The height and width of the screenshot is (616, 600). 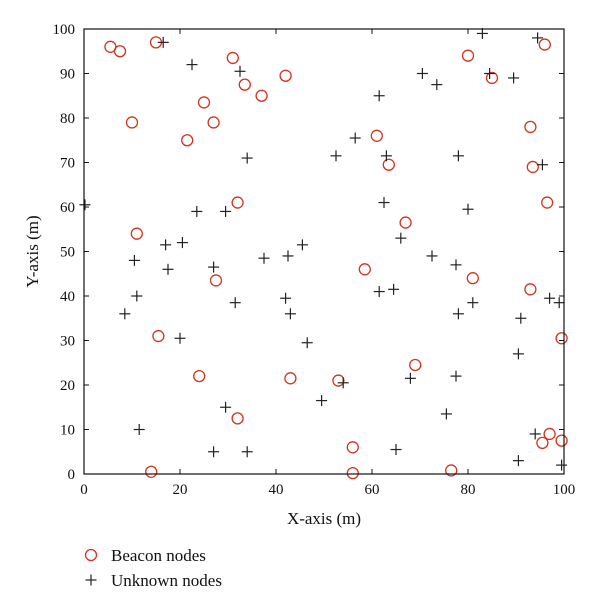 What do you see at coordinates (67, 119) in the screenshot?
I see `y-tick-label: 80` at bounding box center [67, 119].